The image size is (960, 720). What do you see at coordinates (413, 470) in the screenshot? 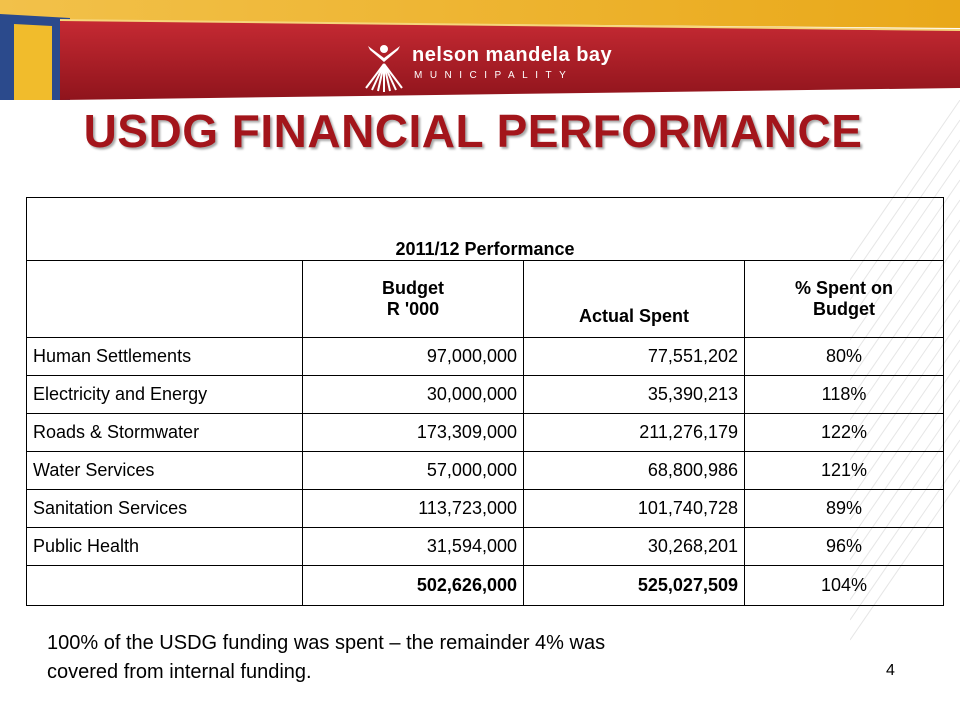
I see `row-budget: 57,000,000` at bounding box center [413, 470].